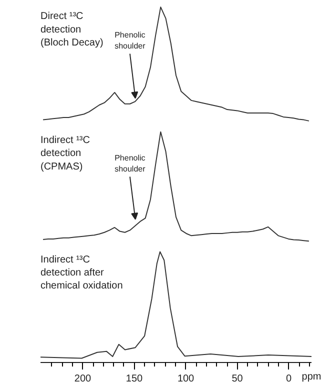 The height and width of the screenshot is (385, 331). Describe the element at coordinates (83, 379) in the screenshot. I see `x-tick-label: 200` at that location.